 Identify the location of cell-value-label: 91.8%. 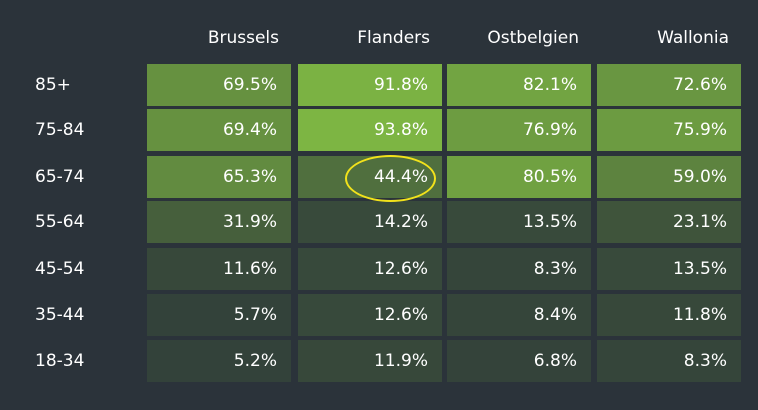
(400, 85).